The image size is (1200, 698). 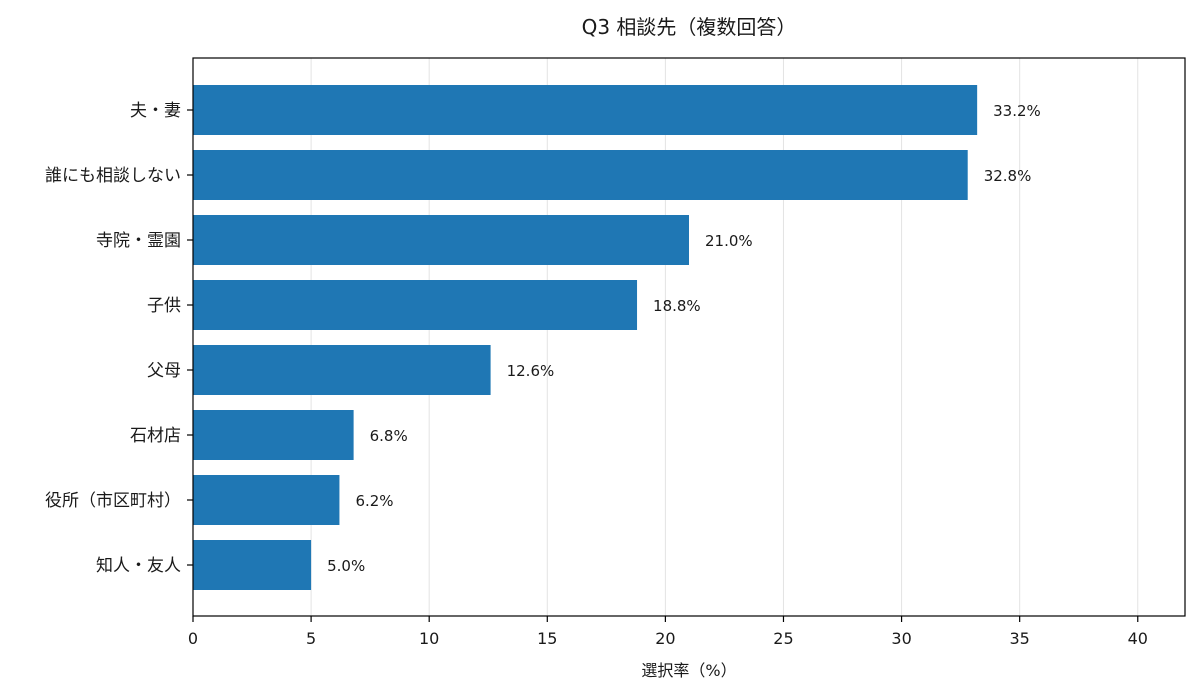 I want to click on x-tick-label: 0, so click(x=193, y=638).